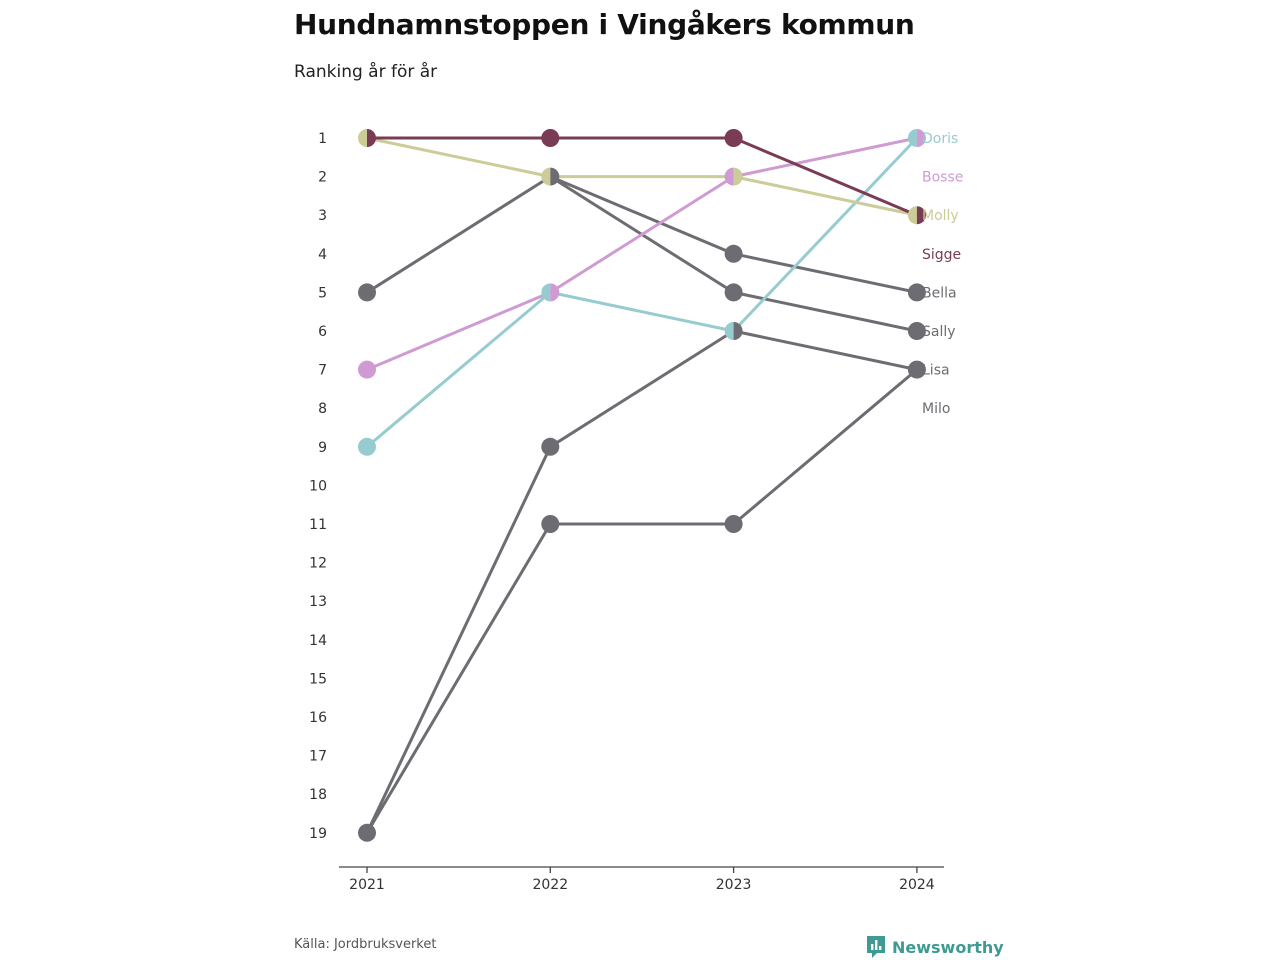 The width and height of the screenshot is (1280, 960). I want to click on series-label-milo: Milo, so click(936, 409).